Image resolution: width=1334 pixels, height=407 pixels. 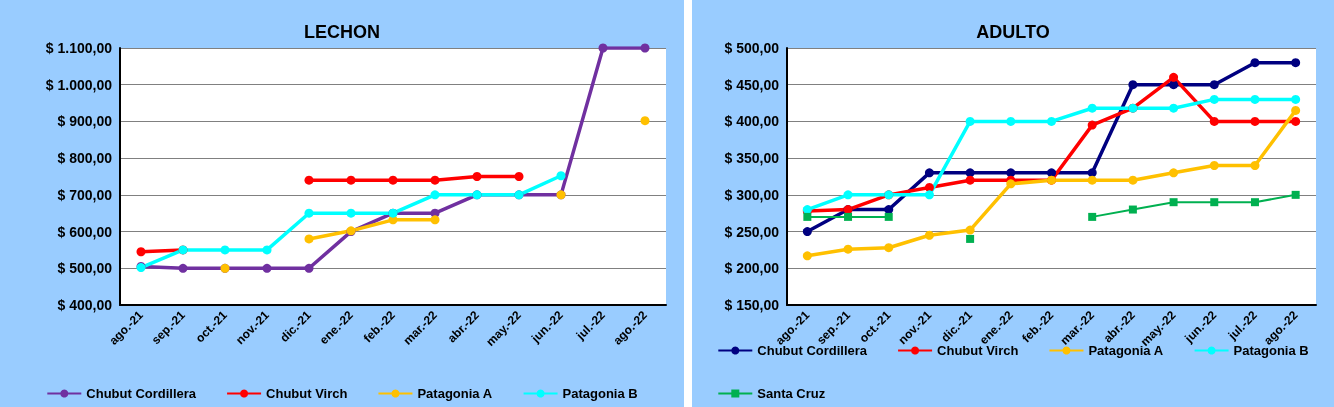 What do you see at coordinates (791, 393) in the screenshot?
I see `legend-label: Santa Cruz` at bounding box center [791, 393].